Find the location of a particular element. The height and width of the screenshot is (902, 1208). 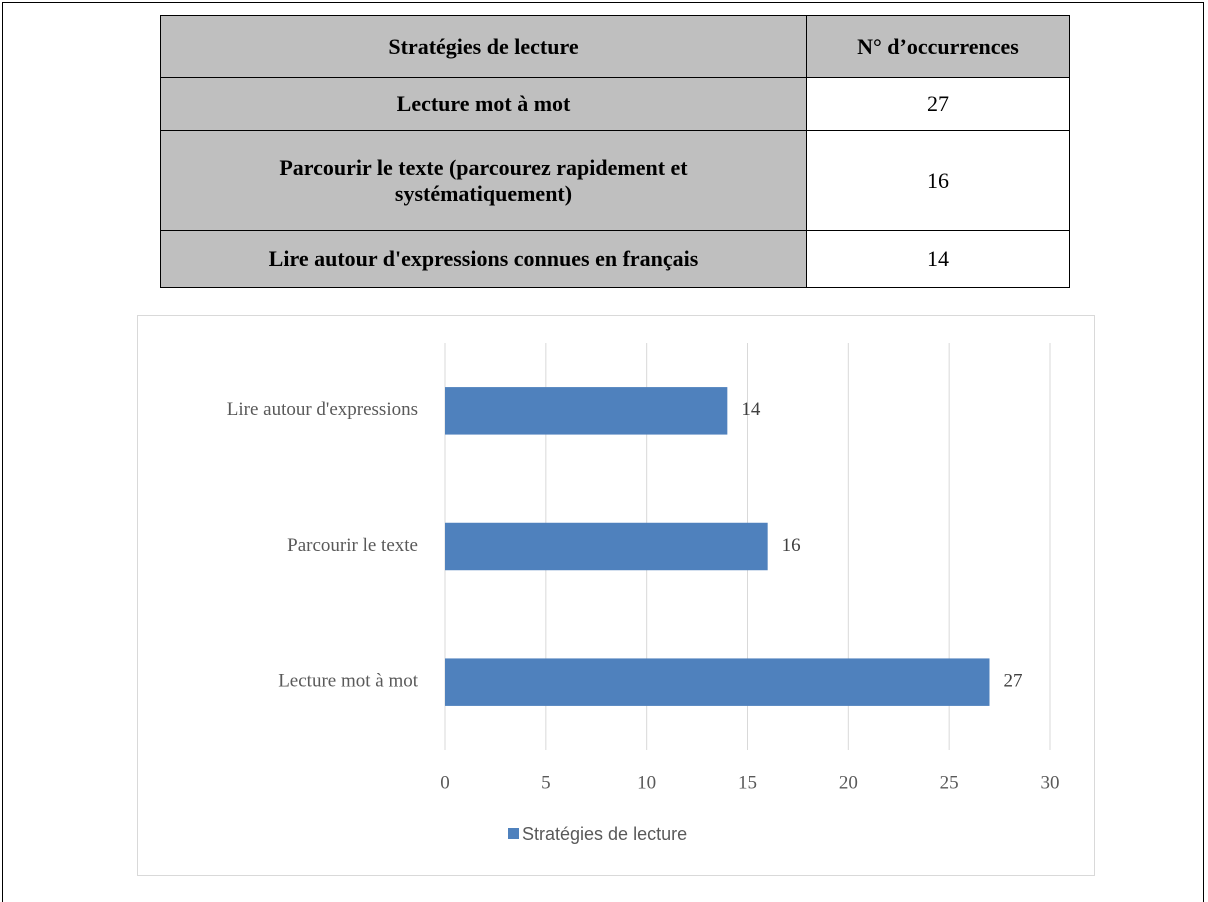

table-header: Stratégies de lecture N° d’occurrences is located at coordinates (615, 46).